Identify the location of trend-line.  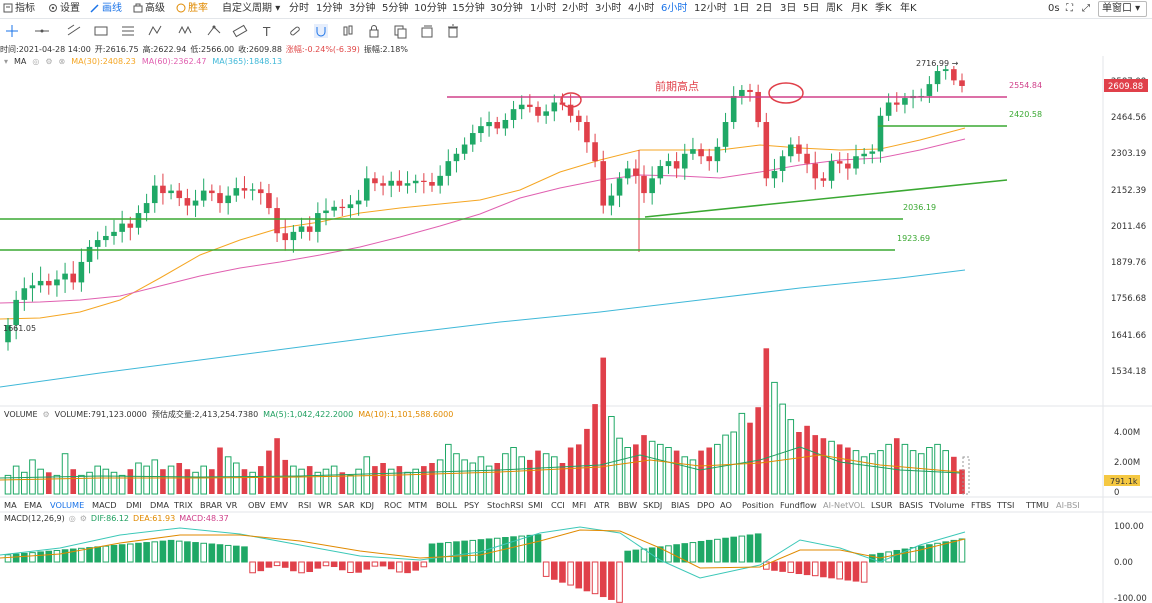
(826, 198).